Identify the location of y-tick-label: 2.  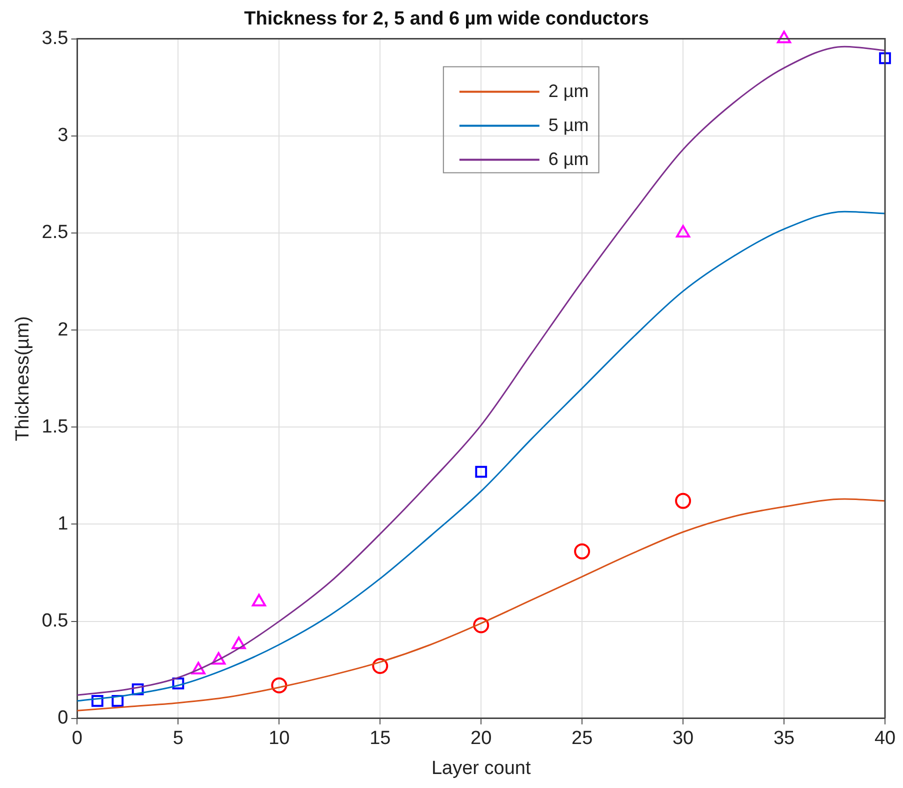
(63, 329).